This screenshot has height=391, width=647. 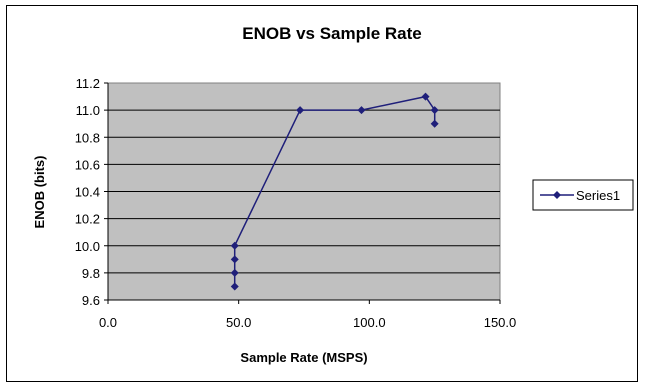 I want to click on chart-title: ENOB vs Sample Rate, so click(x=332, y=33).